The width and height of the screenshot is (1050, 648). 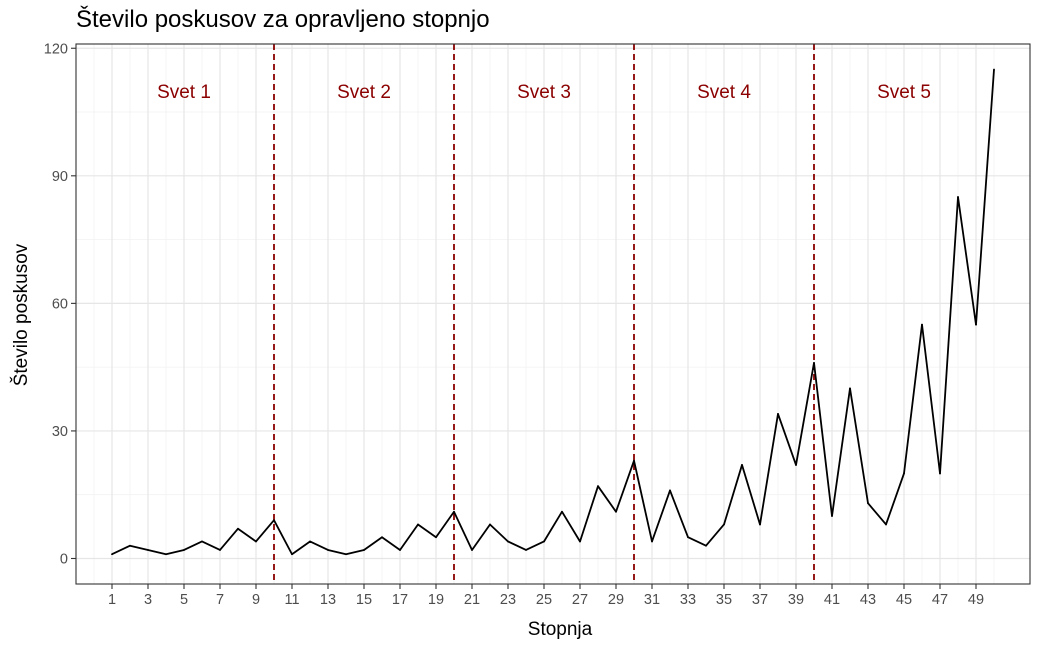 I want to click on y-axis: 0 30 60 90 120, so click(x=60, y=304).